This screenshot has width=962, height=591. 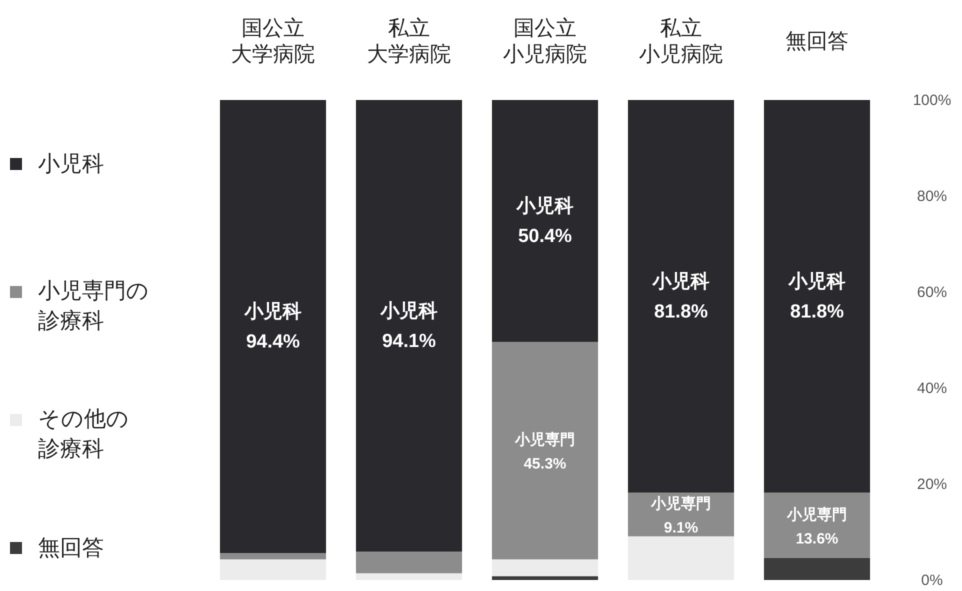 I want to click on y-tick-label: 40%, so click(x=932, y=388).